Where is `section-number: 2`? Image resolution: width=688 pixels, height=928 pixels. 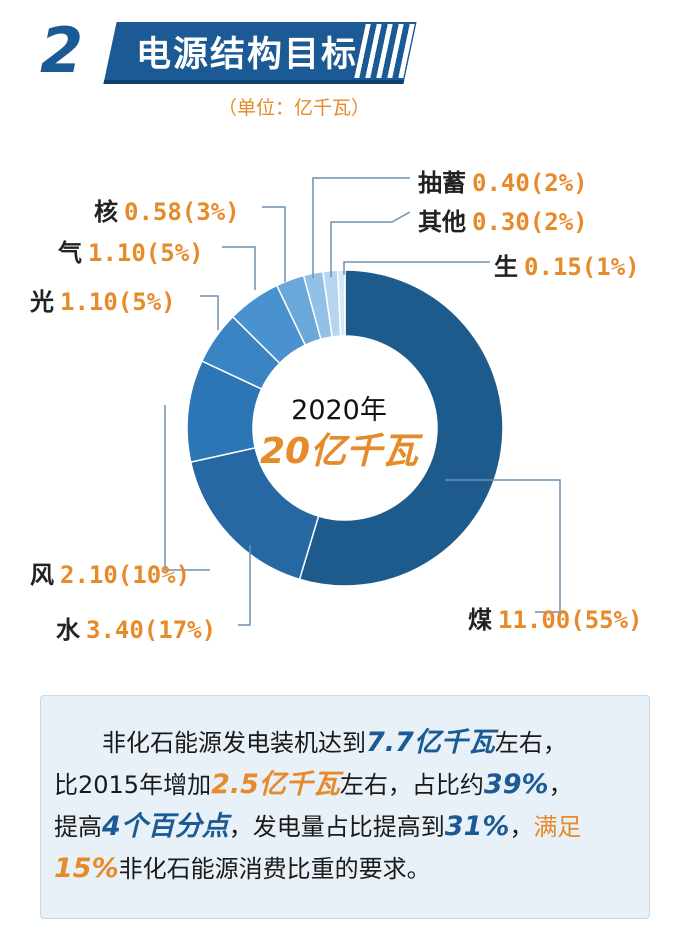 section-number: 2 is located at coordinates (62, 50).